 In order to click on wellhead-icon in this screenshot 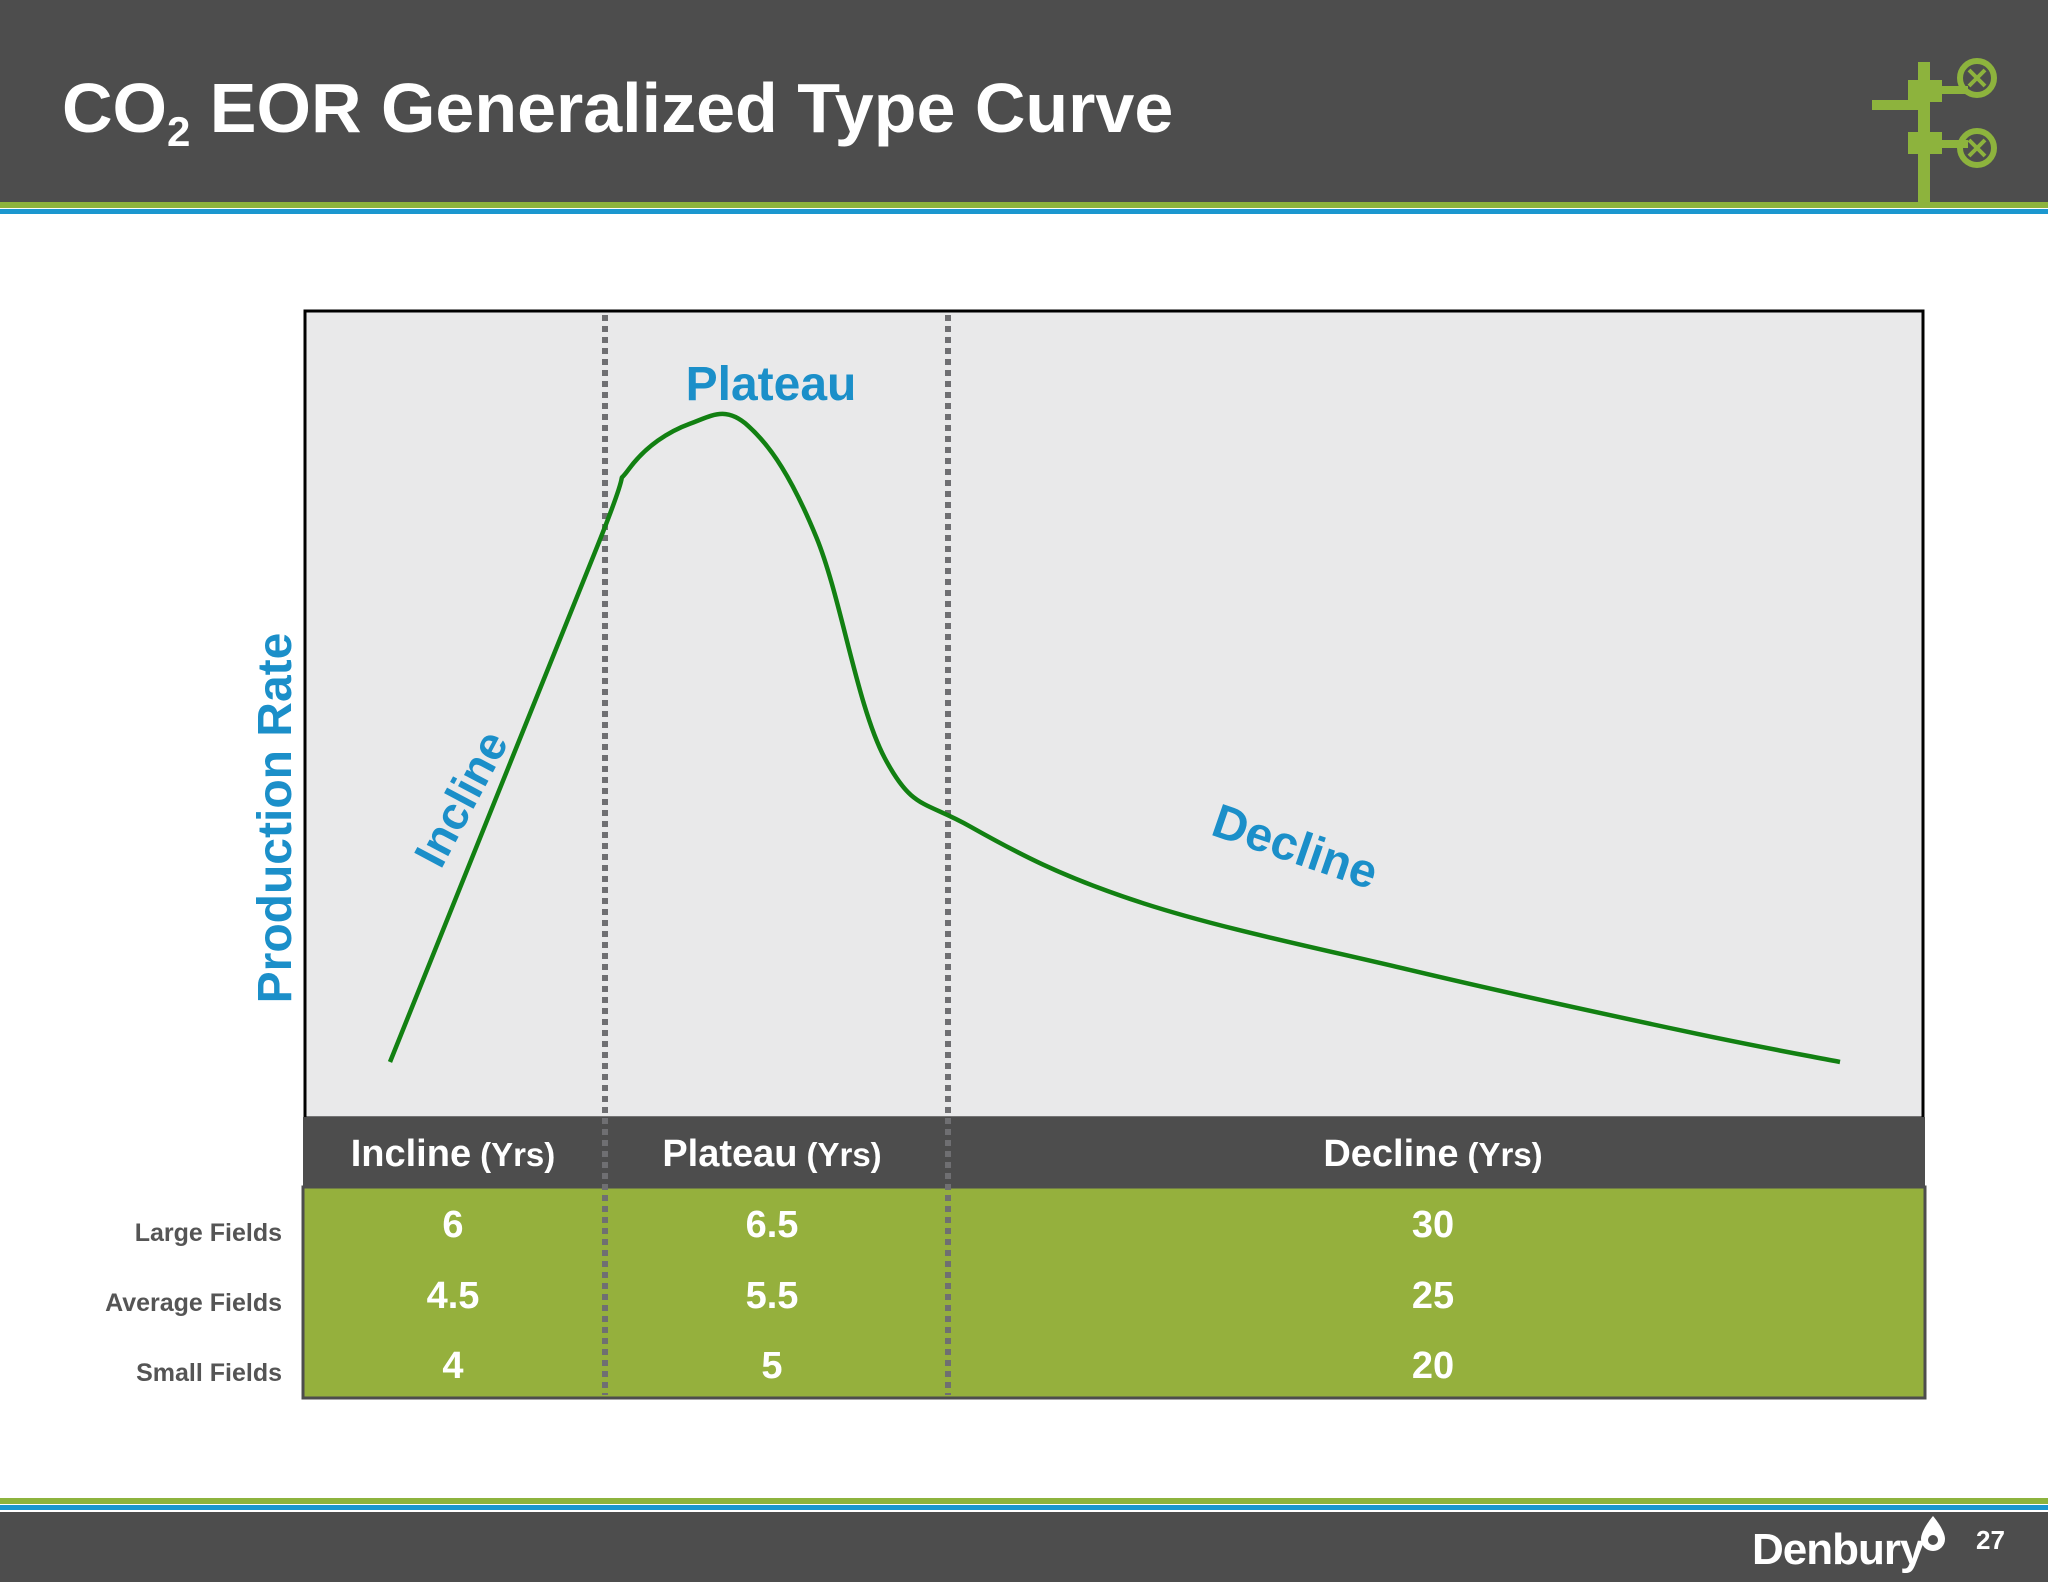, I will do `click(1934, 130)`.